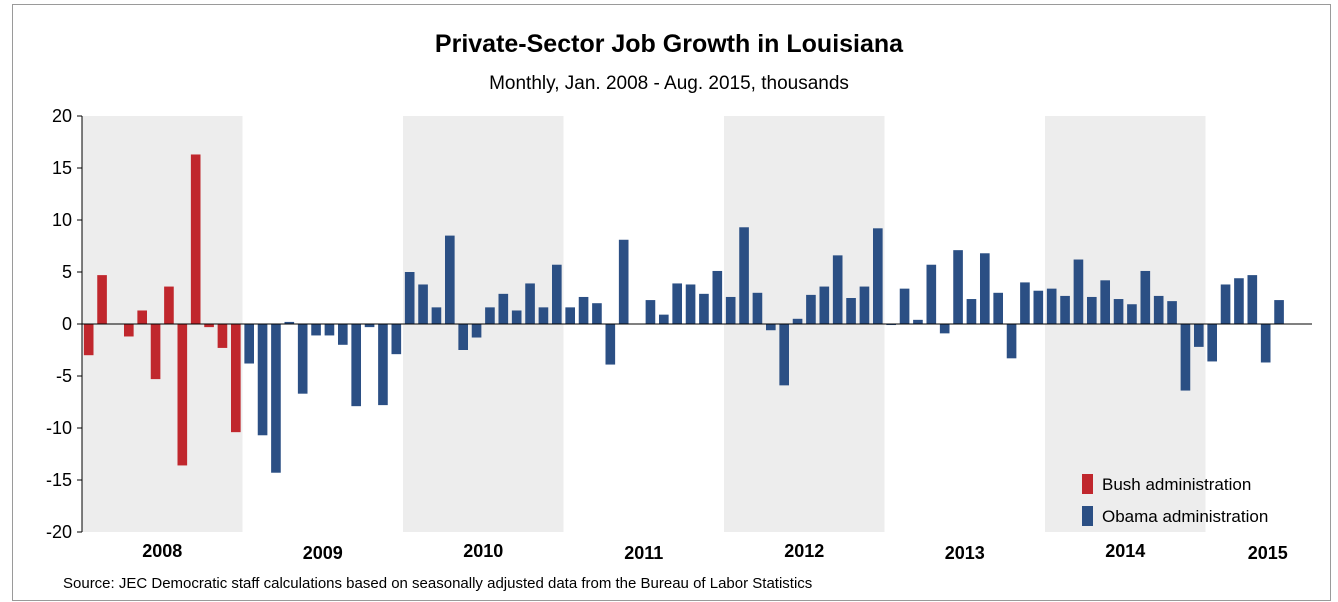 This screenshot has width=1338, height=602. Describe the element at coordinates (59, 428) in the screenshot. I see `y-tick-label: -10` at that location.